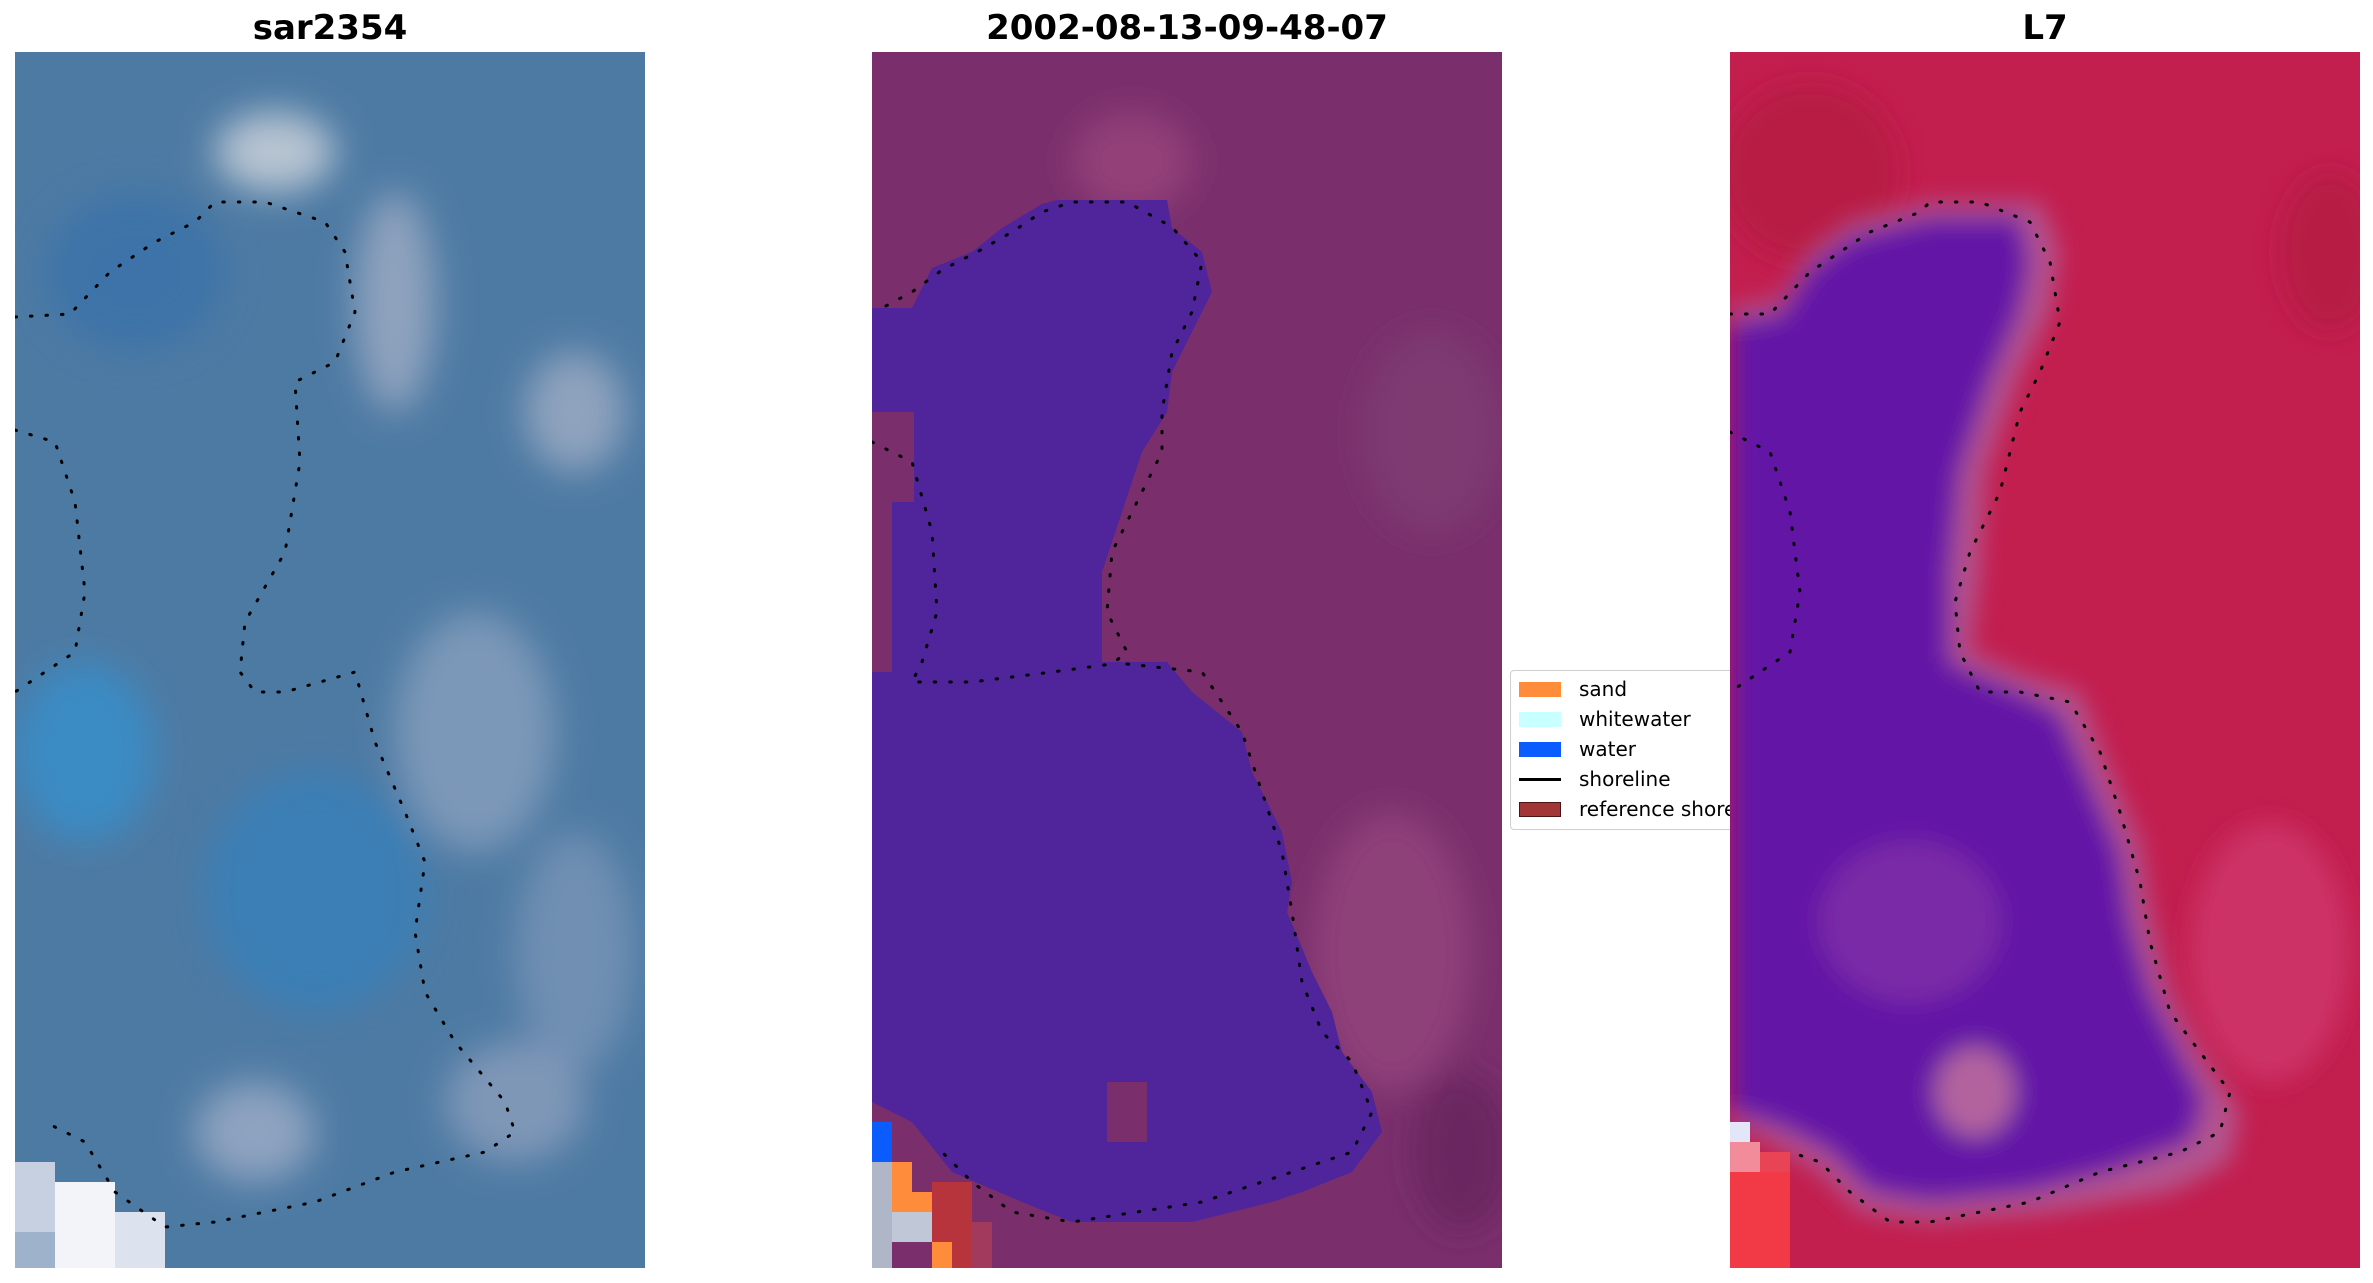 The width and height of the screenshot is (2373, 1283). I want to click on legend-label-water: water, so click(1607, 749).